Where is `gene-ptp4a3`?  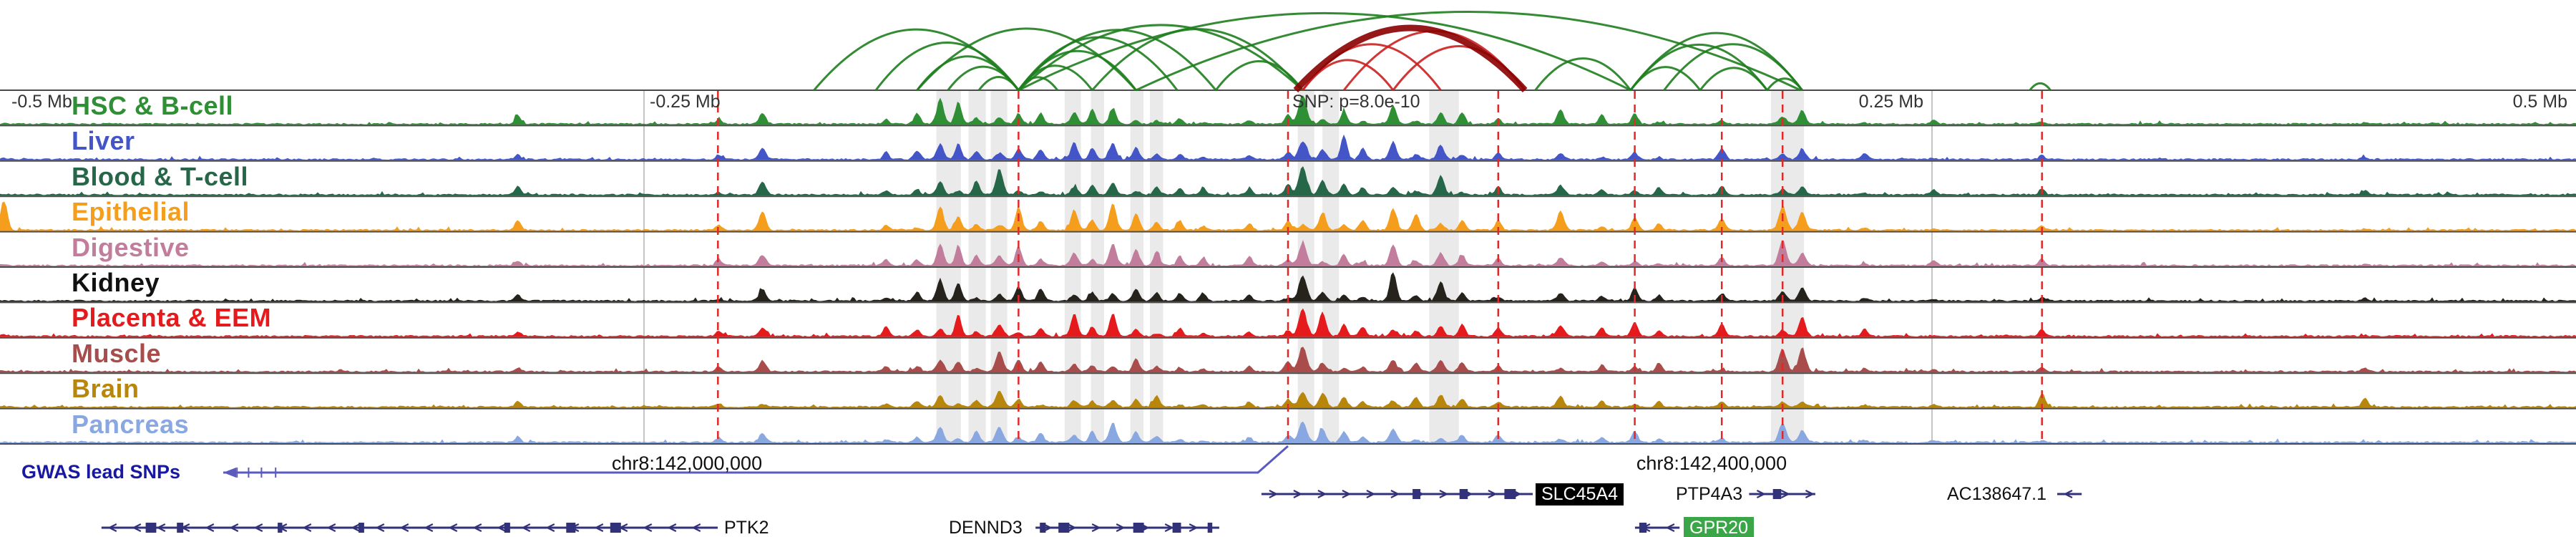 gene-ptp4a3 is located at coordinates (1782, 494).